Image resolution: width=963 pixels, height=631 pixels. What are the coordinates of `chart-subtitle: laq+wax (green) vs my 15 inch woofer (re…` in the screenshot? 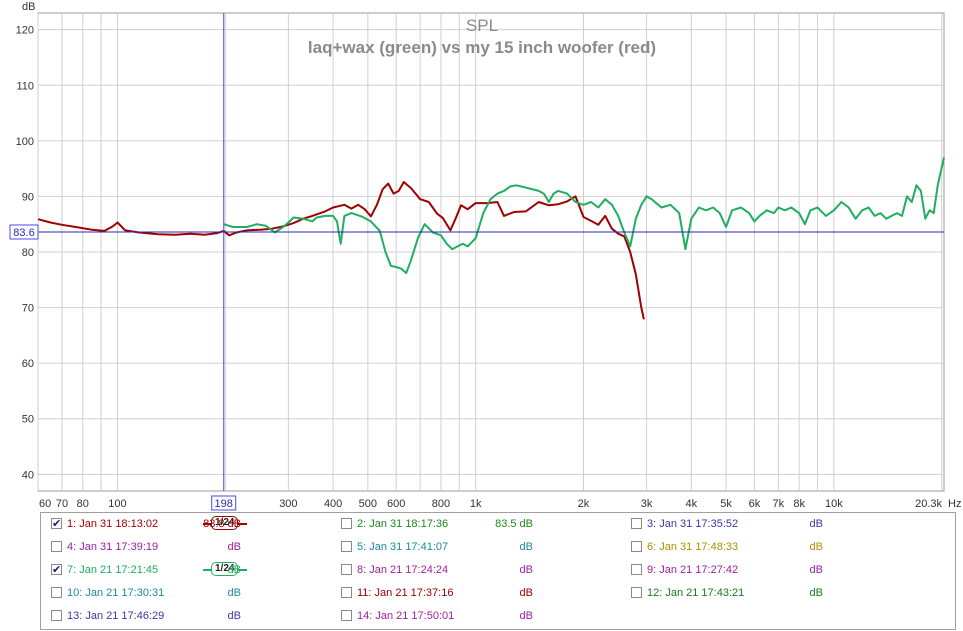 It's located at (482, 47).